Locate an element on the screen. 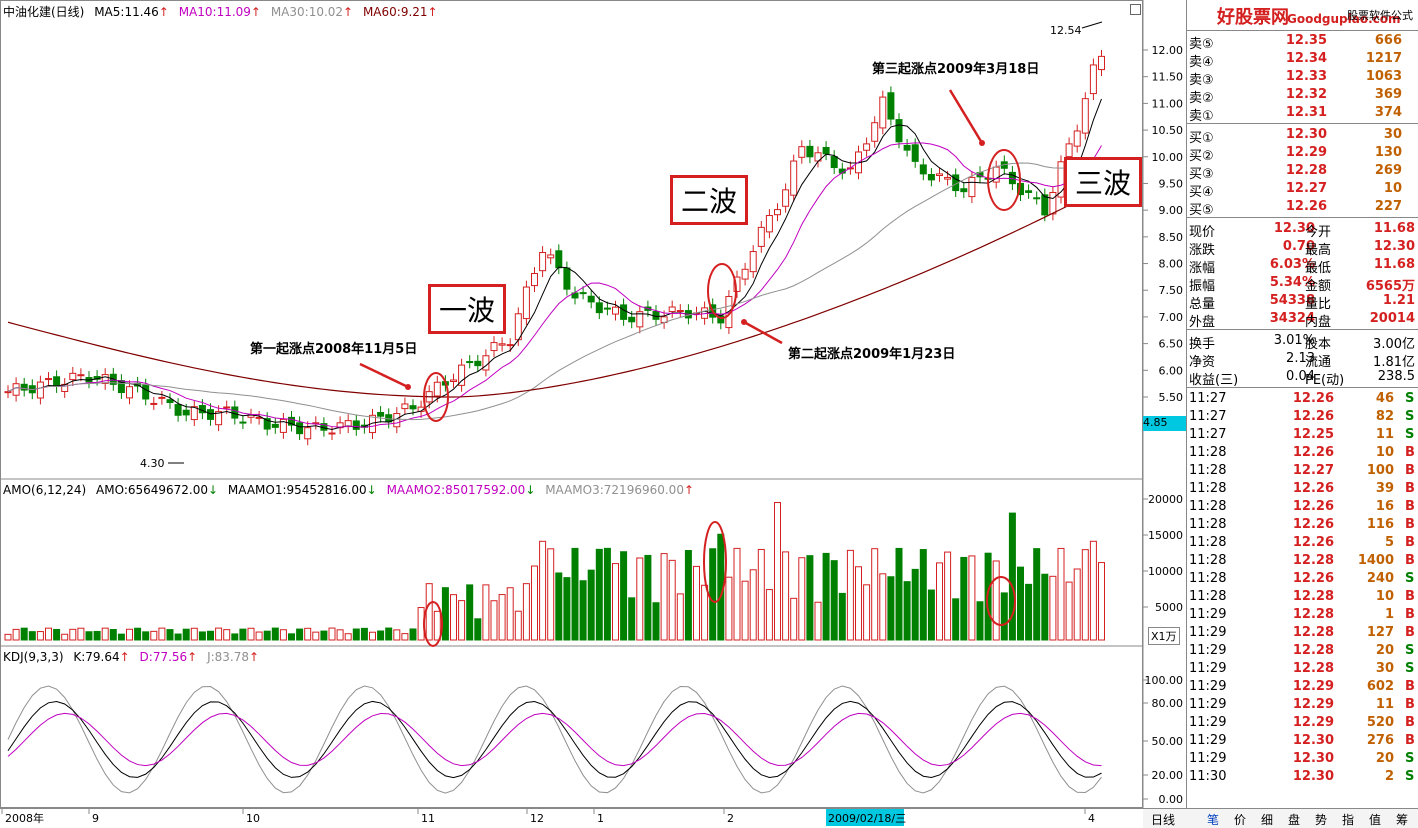  selected-date-box is located at coordinates (865, 817).